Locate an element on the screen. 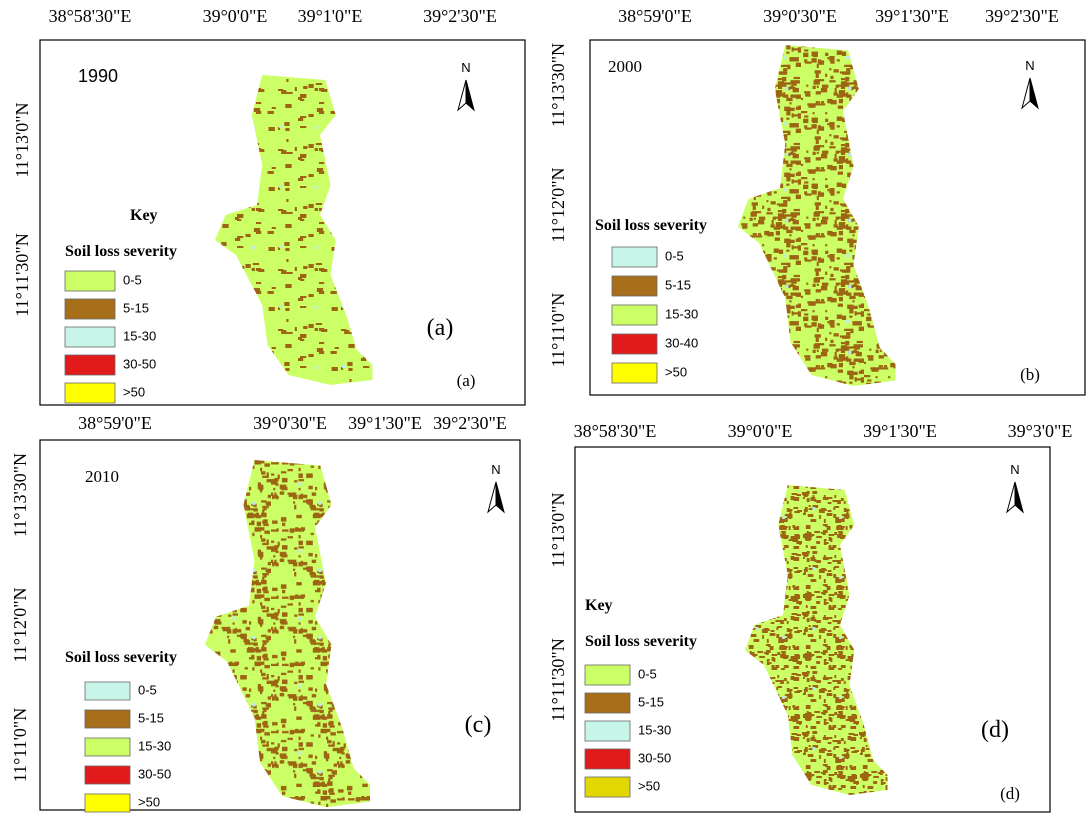 The image size is (1089, 820). panel-label: (c) is located at coordinates (478, 725).